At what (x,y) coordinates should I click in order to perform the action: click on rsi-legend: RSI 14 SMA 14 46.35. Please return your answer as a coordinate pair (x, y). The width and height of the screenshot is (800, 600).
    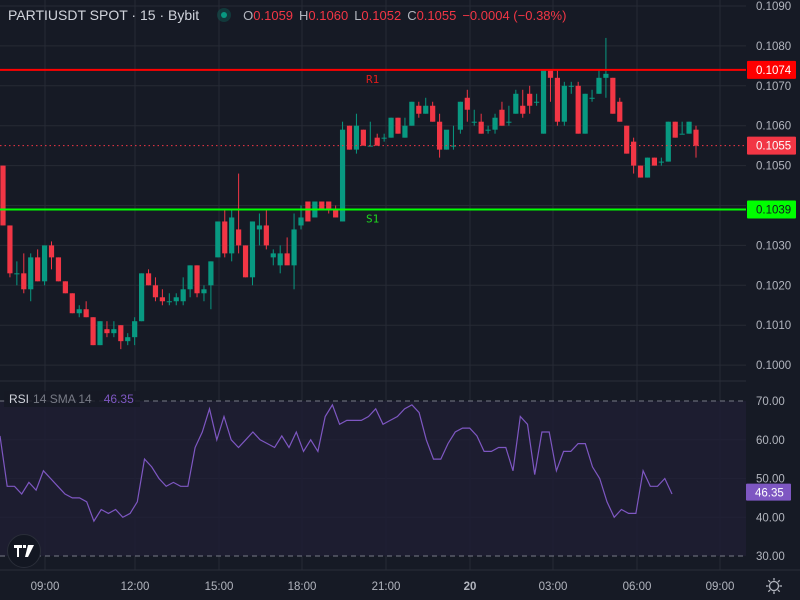
    Looking at the image, I should click on (72, 399).